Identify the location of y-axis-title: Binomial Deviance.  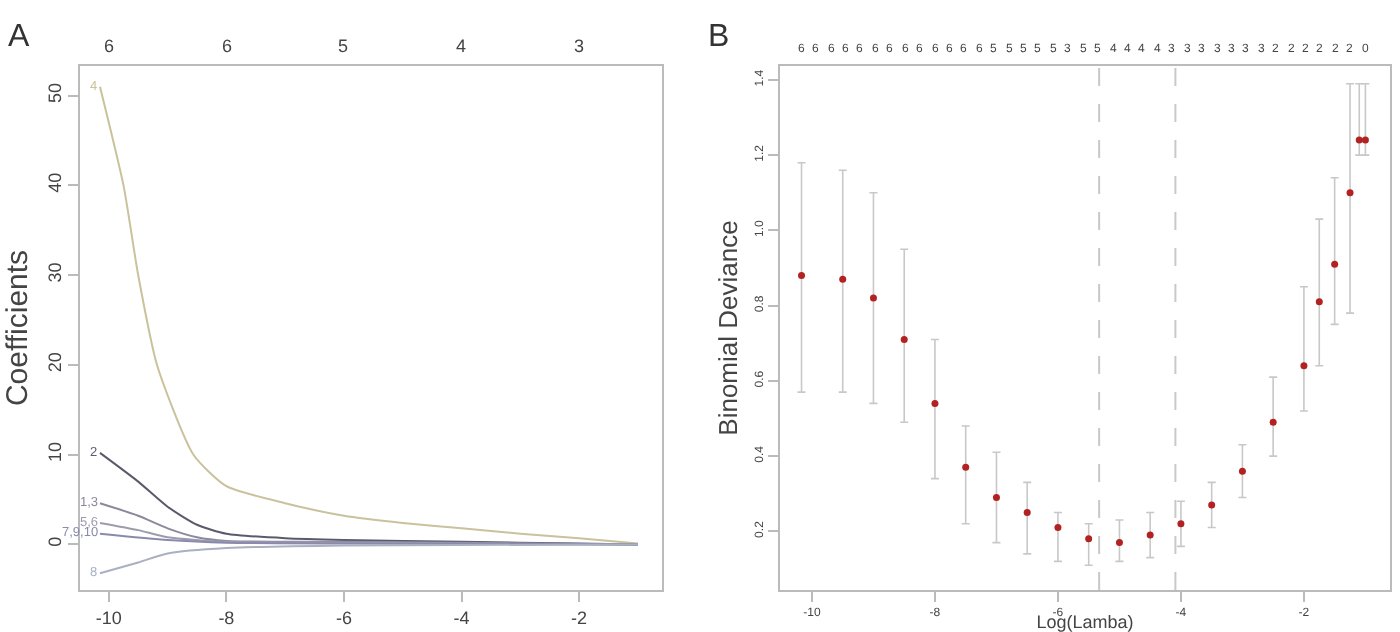
(728, 328).